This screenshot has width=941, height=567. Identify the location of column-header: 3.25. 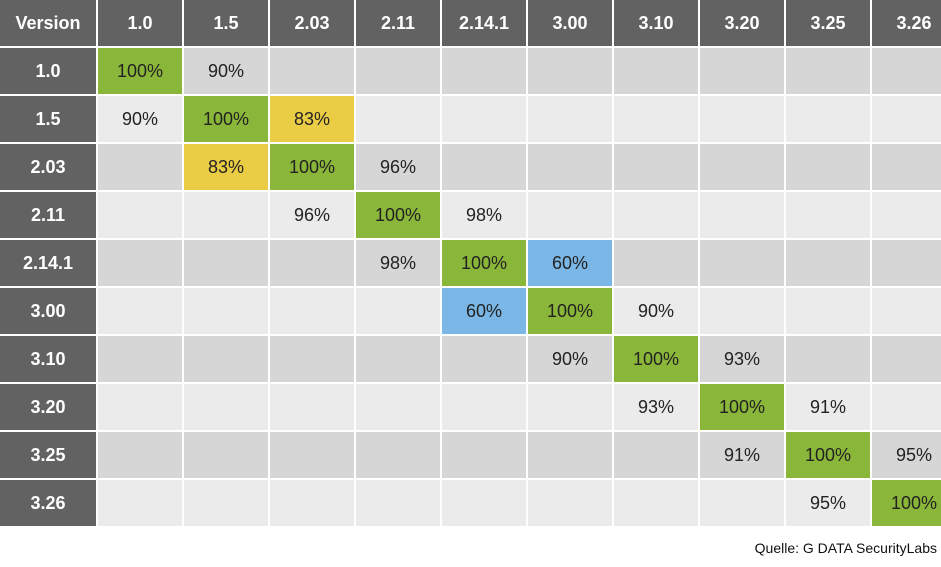
(828, 23).